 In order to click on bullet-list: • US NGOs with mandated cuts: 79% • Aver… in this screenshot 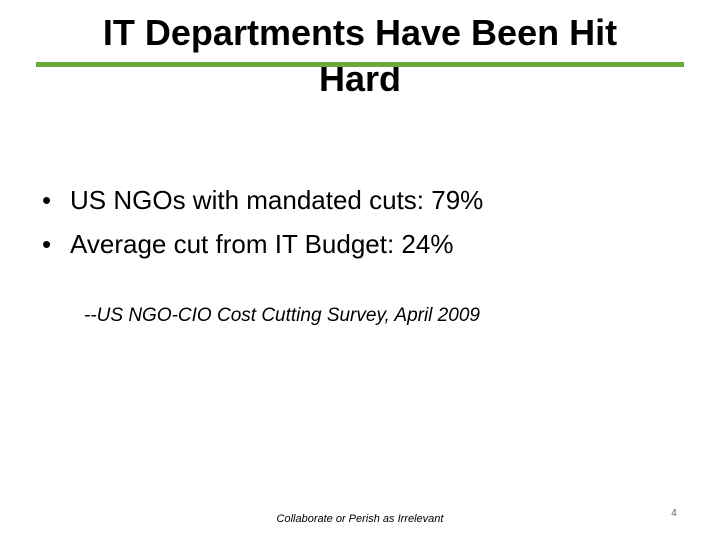, I will do `click(261, 222)`.